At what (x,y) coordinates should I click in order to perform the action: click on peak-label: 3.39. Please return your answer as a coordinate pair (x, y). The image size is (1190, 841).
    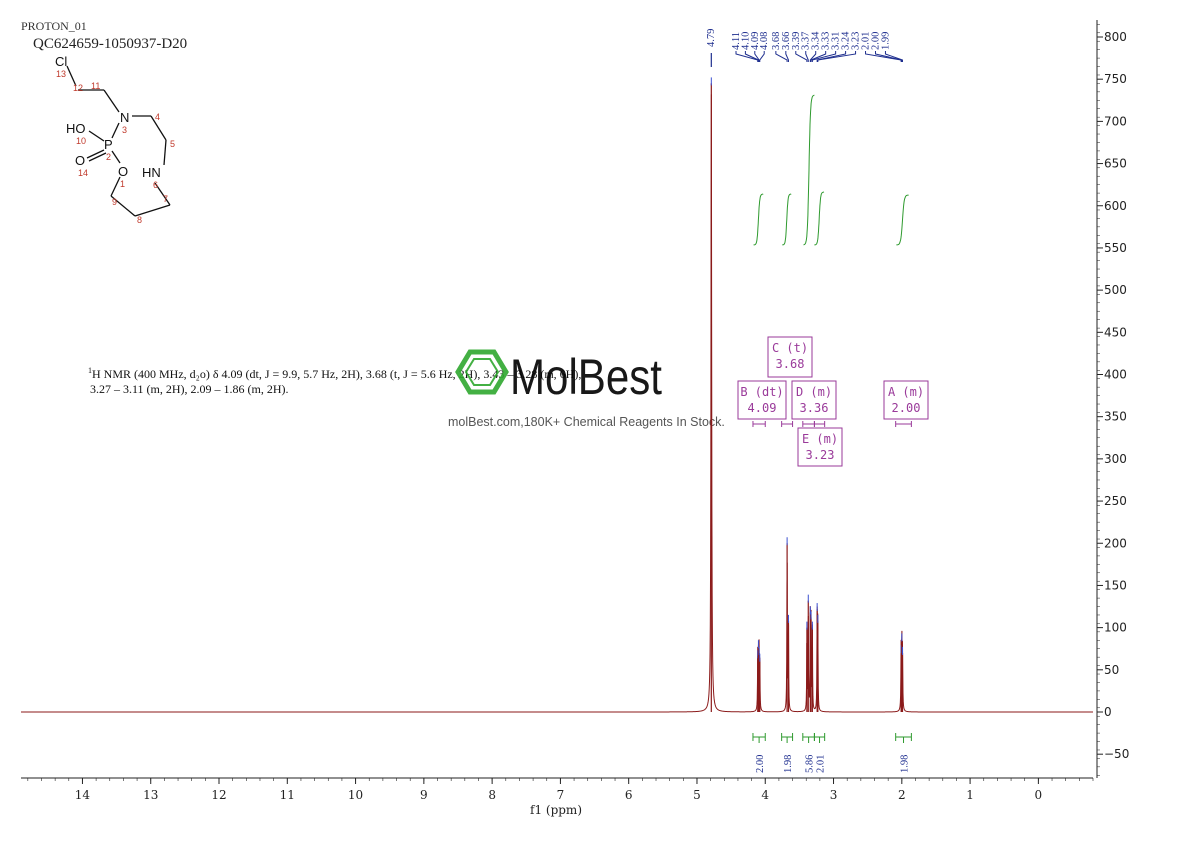
    Looking at the image, I should click on (796, 41).